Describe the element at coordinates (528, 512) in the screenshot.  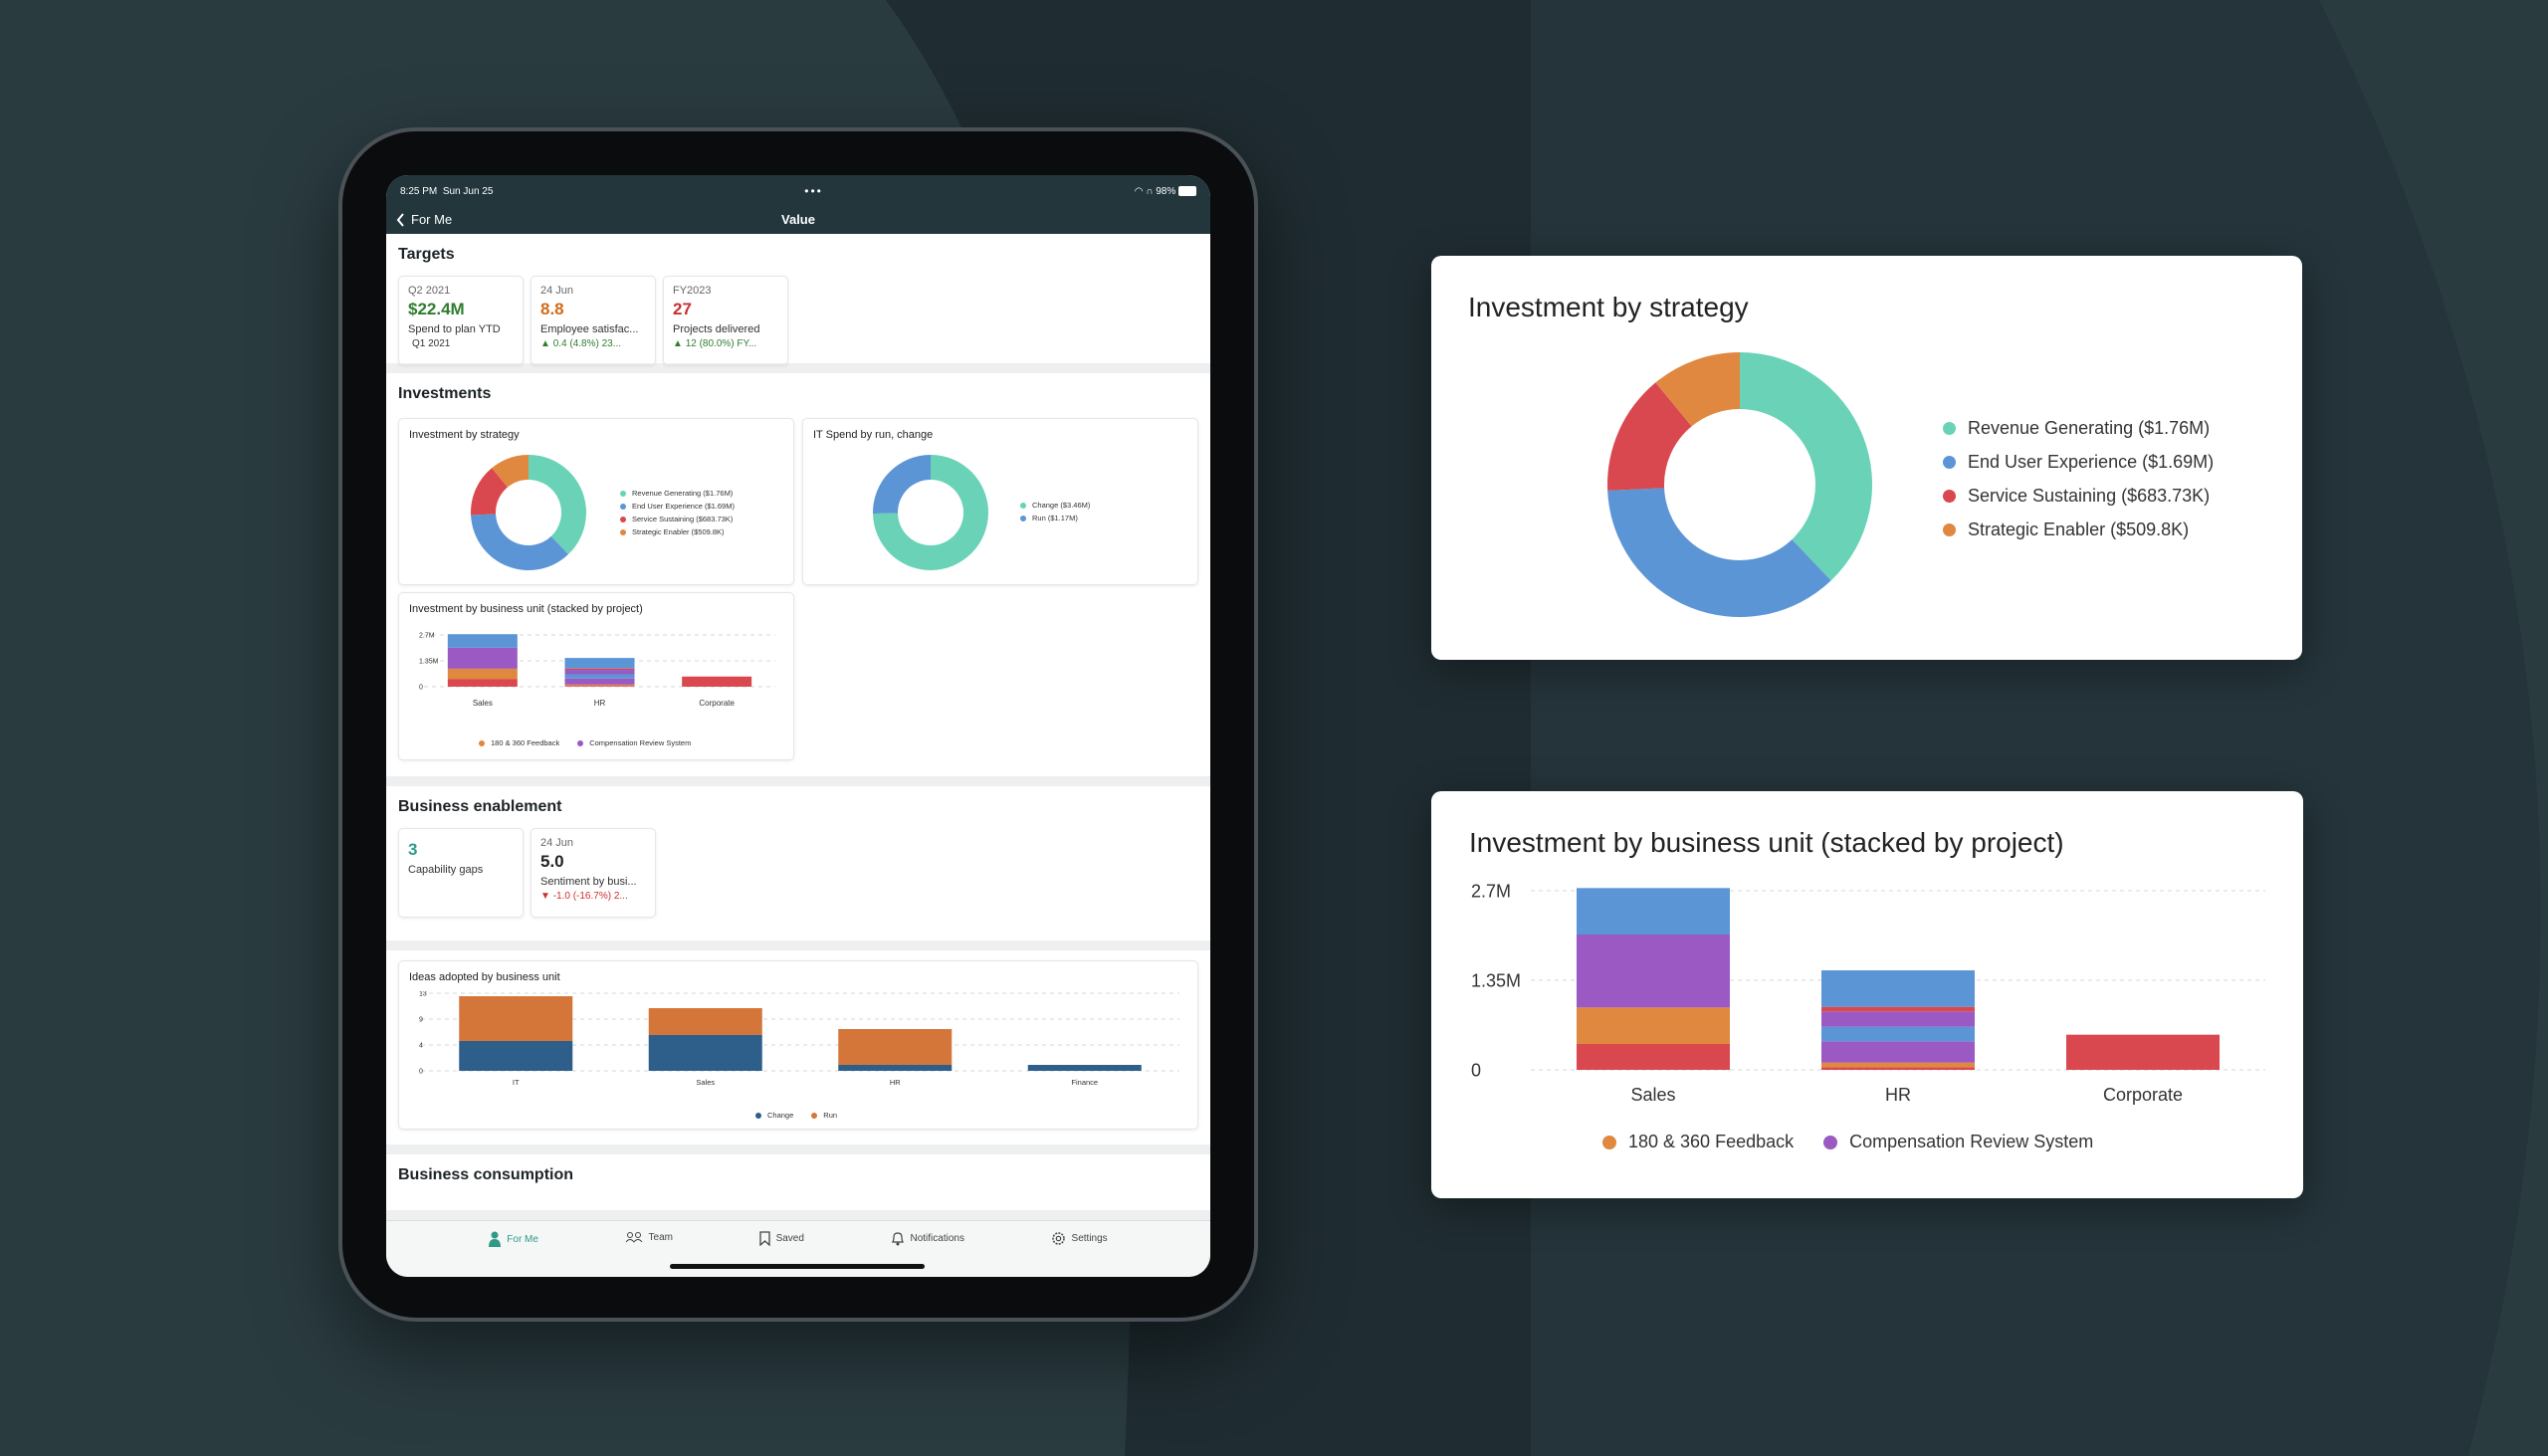
I see `strategy-donut-chart` at that location.